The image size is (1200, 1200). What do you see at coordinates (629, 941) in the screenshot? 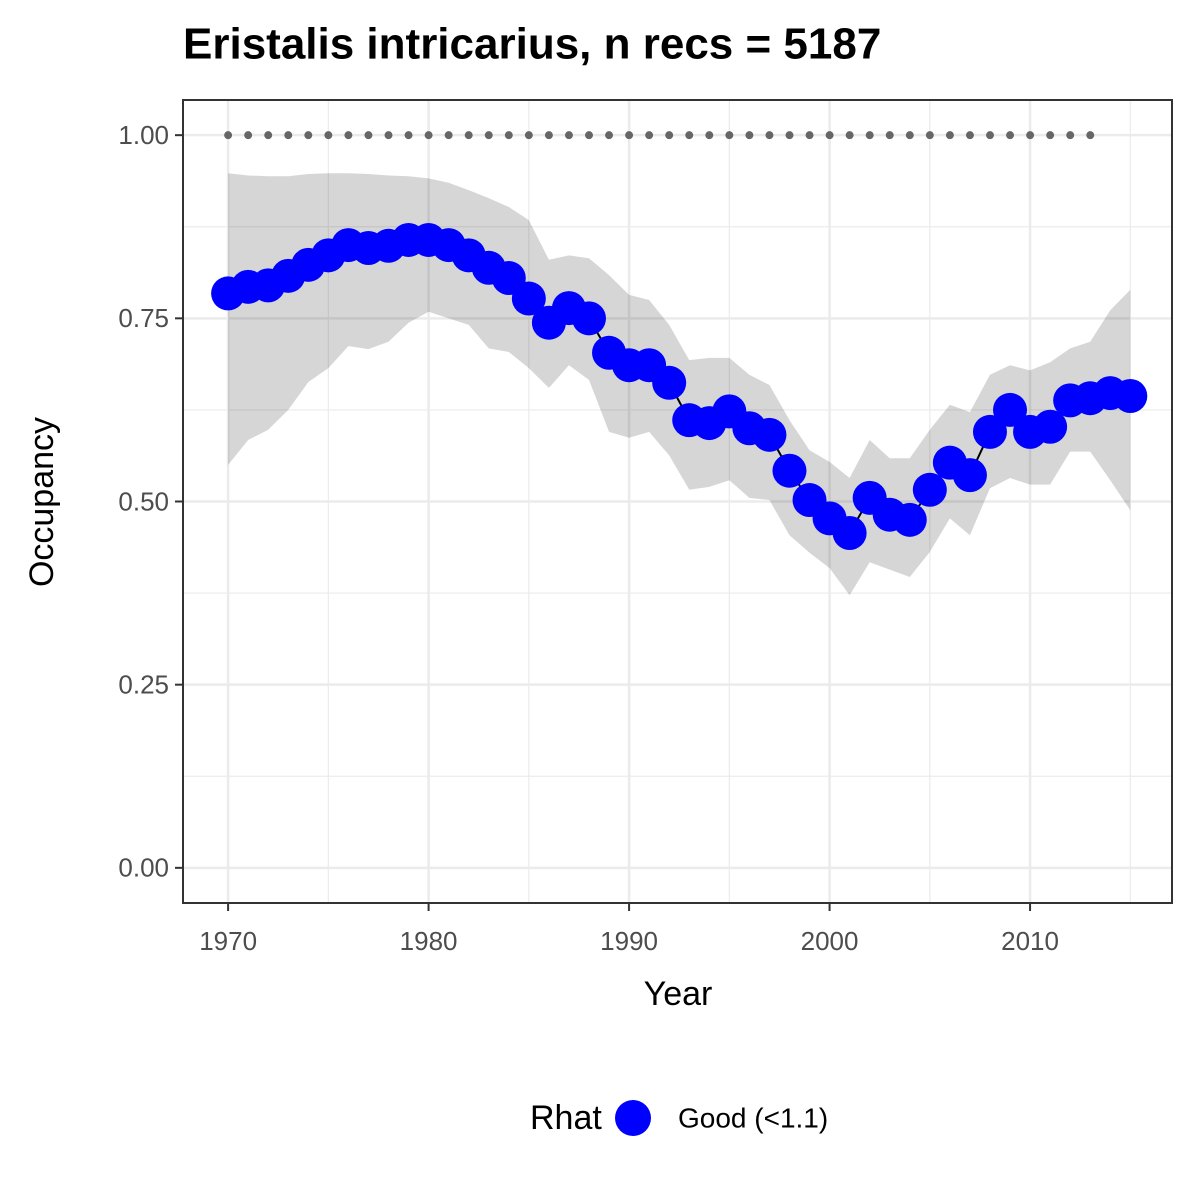
I see `x-tick-label: 1990` at bounding box center [629, 941].